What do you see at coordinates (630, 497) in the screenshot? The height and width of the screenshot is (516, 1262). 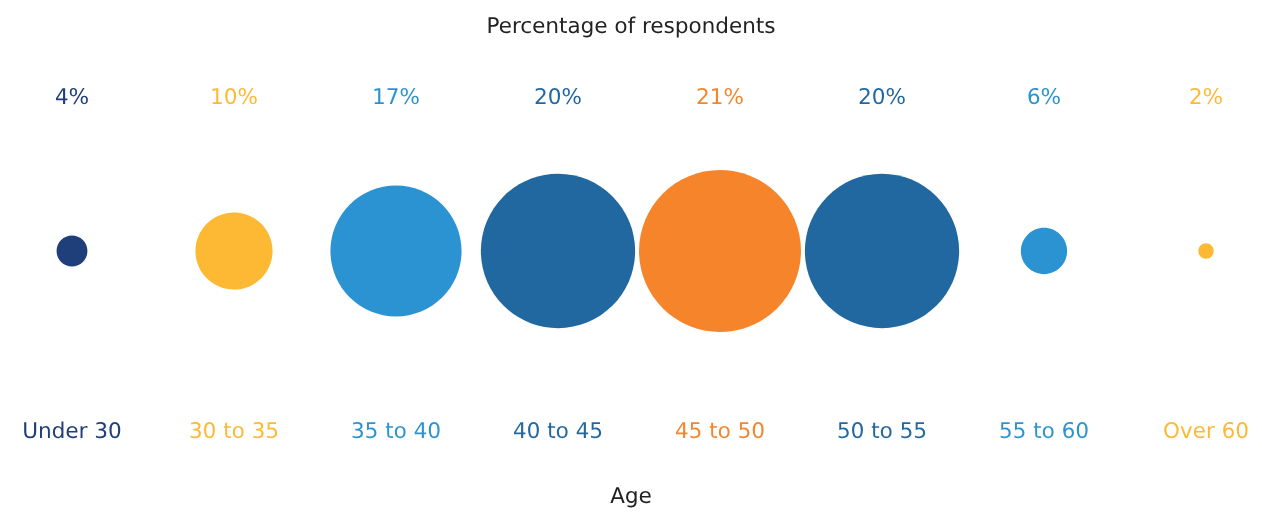 I see `text: Age` at bounding box center [630, 497].